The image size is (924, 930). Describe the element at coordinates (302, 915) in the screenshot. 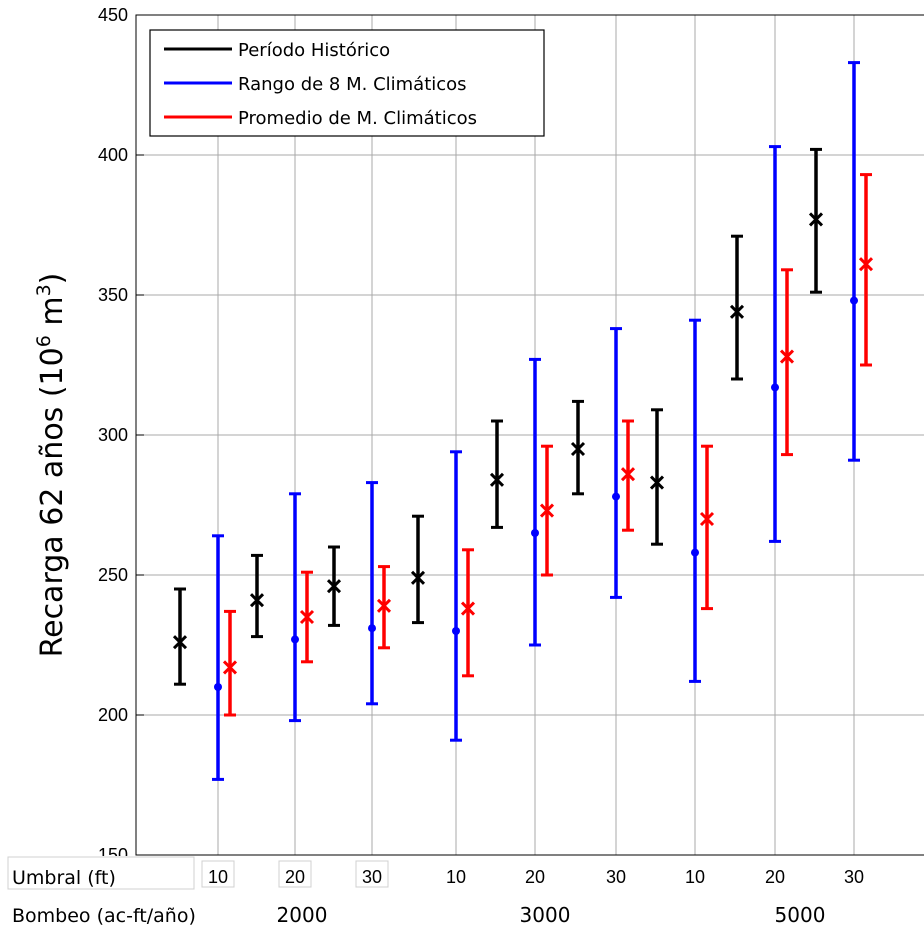

I see `bombeo-label: 2000` at that location.